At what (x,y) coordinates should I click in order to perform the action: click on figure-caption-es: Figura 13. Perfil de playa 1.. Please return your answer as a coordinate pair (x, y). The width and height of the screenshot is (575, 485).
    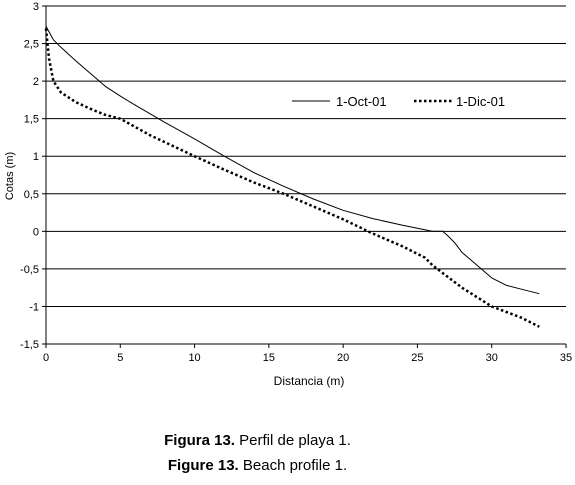
    Looking at the image, I should click on (272, 440).